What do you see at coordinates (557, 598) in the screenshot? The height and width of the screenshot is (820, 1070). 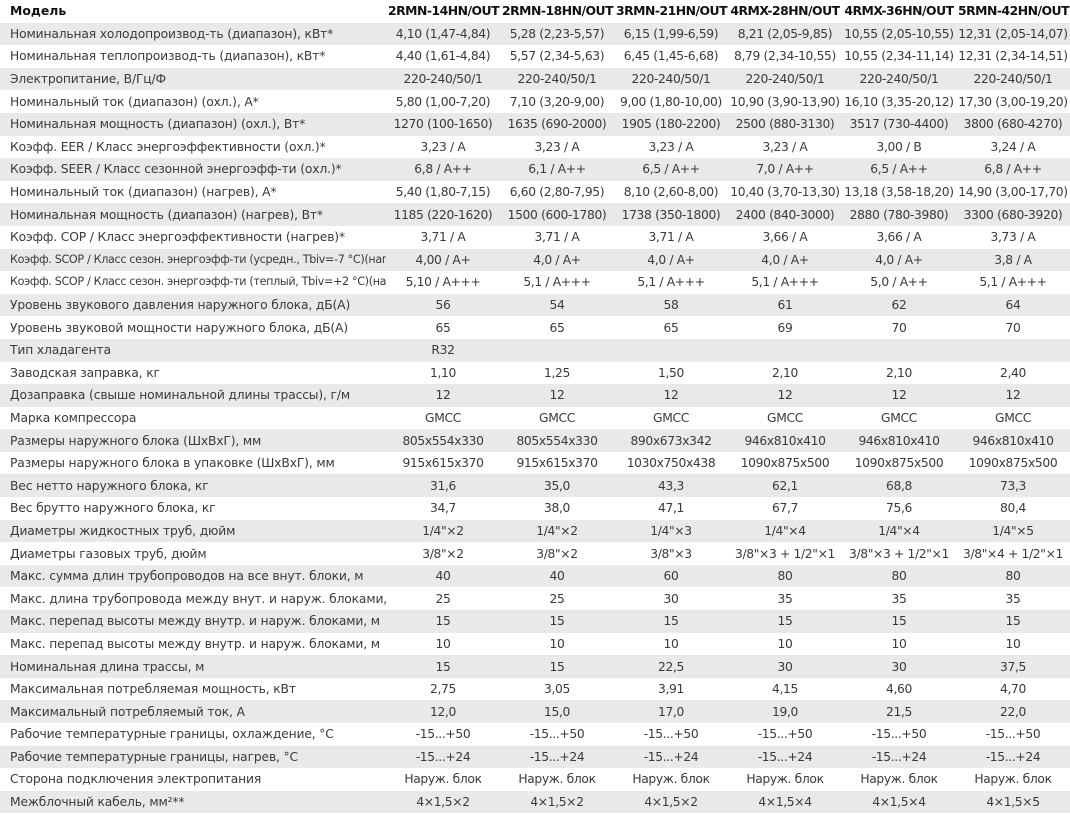 I see `row-value: 25` at bounding box center [557, 598].